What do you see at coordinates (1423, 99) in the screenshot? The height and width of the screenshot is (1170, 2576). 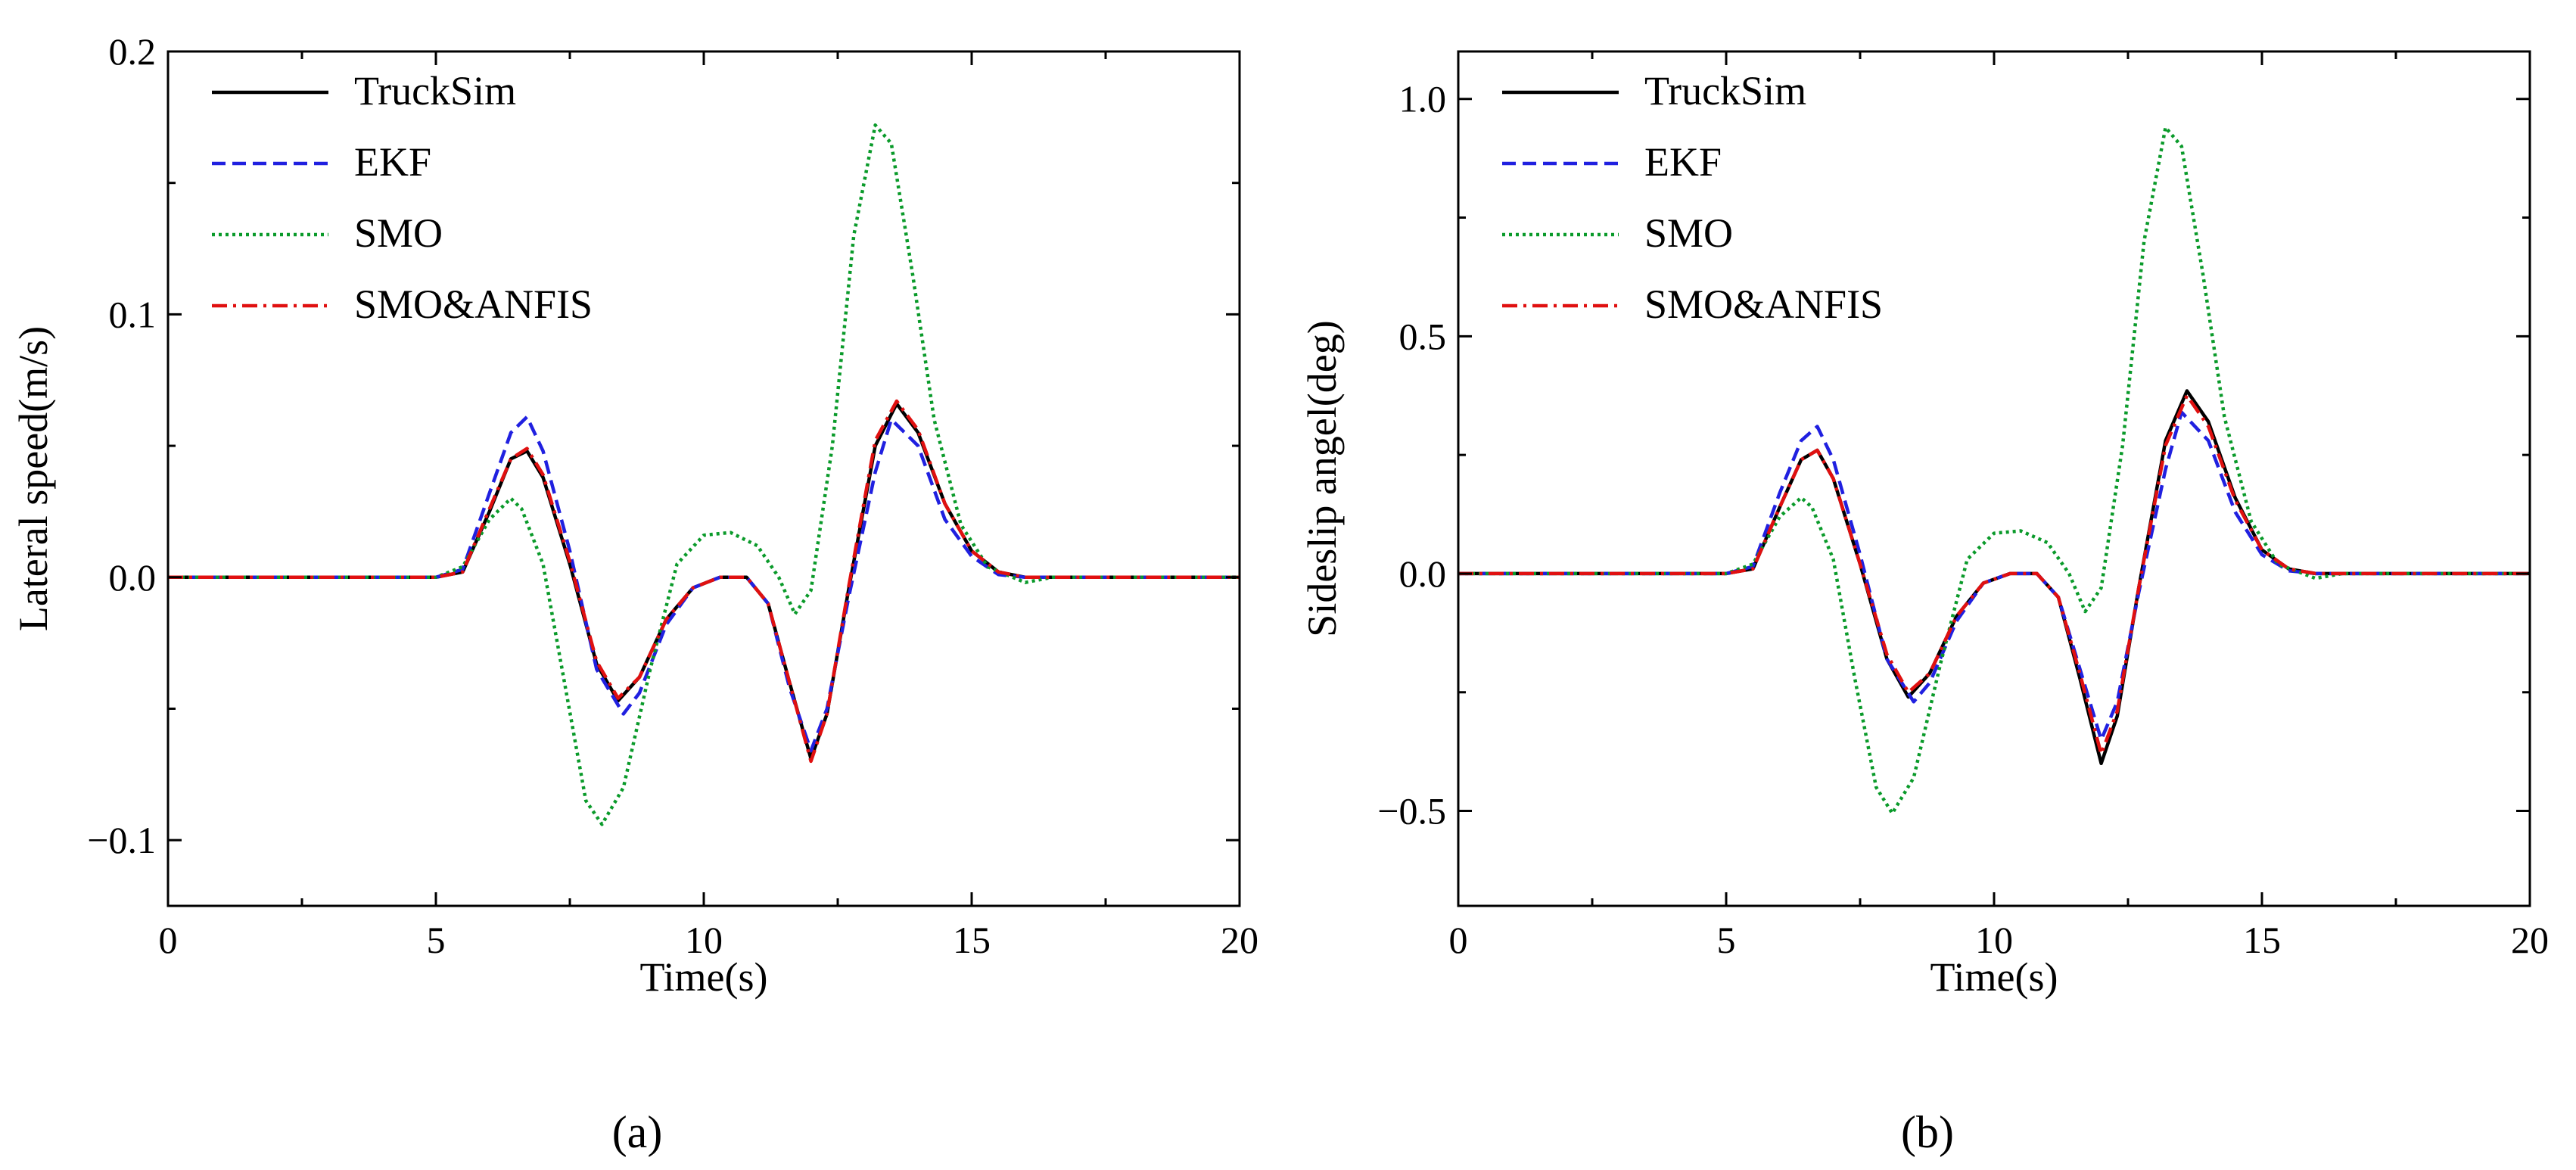 I see `y-tick-label: 1.0` at bounding box center [1423, 99].